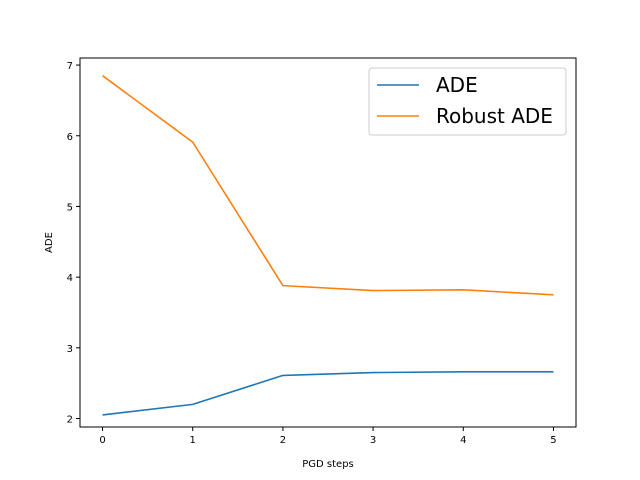  I want to click on y-tick-label: 5, so click(70, 207).